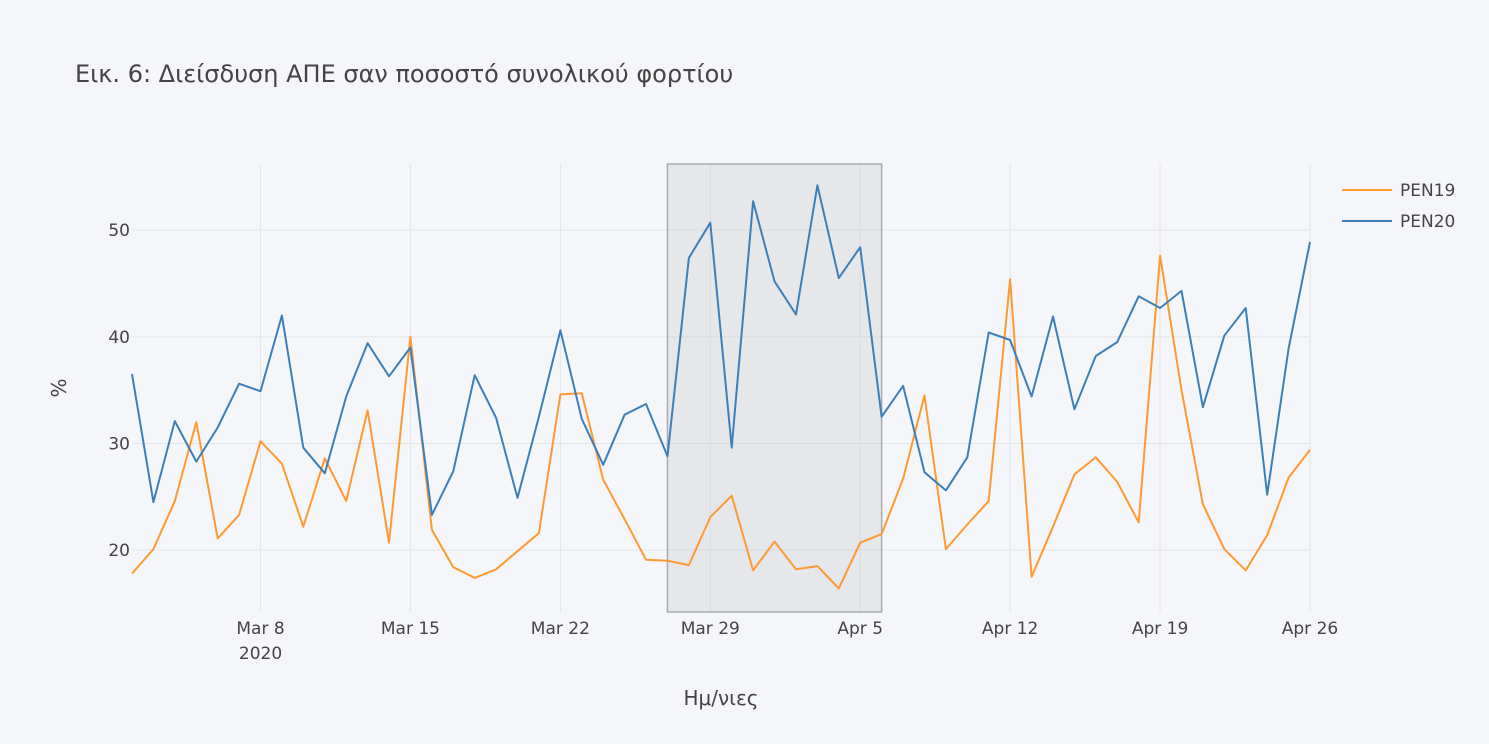 Image resolution: width=1489 pixels, height=744 pixels. What do you see at coordinates (1398, 222) in the screenshot?
I see `legend-item-pen20: PEN20` at bounding box center [1398, 222].